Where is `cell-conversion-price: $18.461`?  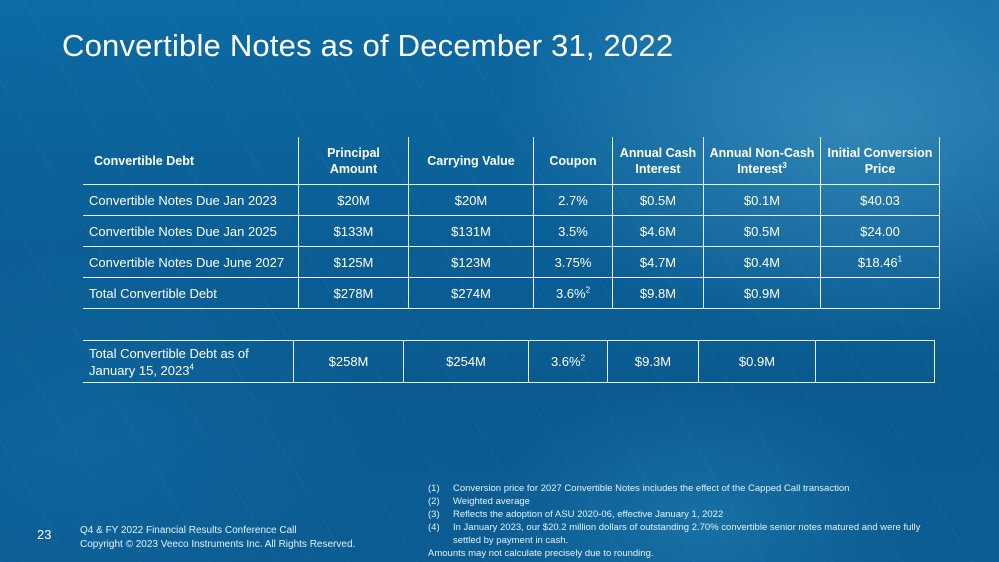
cell-conversion-price: $18.461 is located at coordinates (880, 262).